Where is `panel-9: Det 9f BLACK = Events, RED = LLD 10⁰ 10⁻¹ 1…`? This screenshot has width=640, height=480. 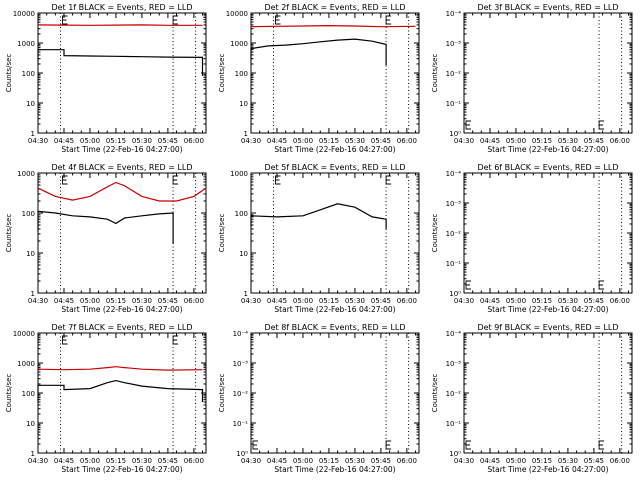
panel-9: Det 9f BLACK = Events, RED = LLD 10⁰ 10⁻¹ 1… is located at coordinates (532, 398).